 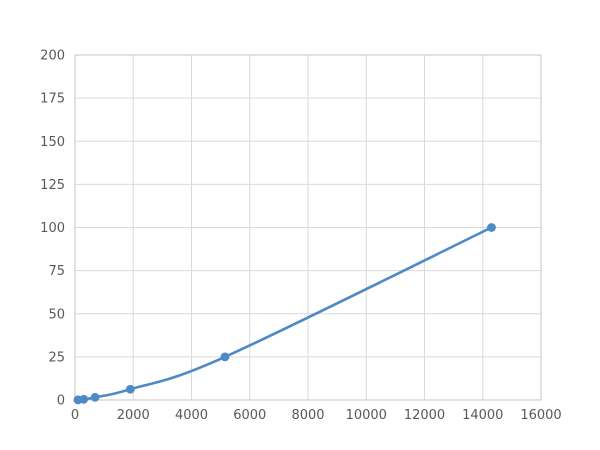 What do you see at coordinates (366, 415) in the screenshot?
I see `x-tick-label: 10000` at bounding box center [366, 415].